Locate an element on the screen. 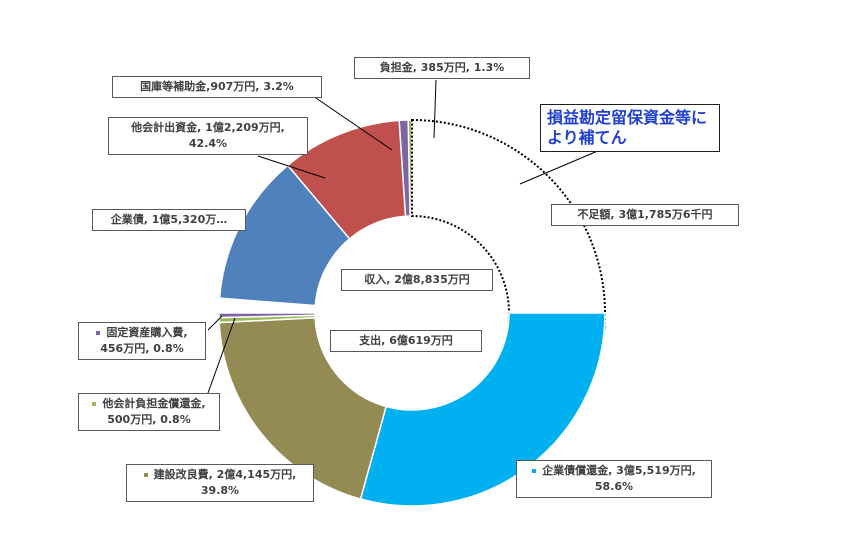  legend-key-kigyosai-shokankin is located at coordinates (534, 471).